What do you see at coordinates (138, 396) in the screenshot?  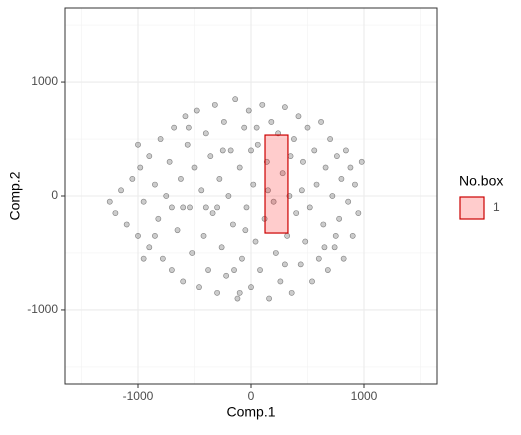 I see `x-tick-label: -1000` at bounding box center [138, 396].